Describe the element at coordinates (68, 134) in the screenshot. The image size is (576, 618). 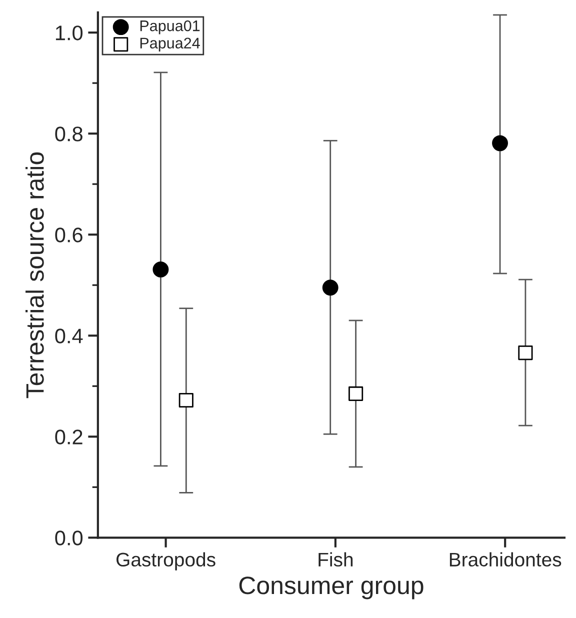
I see `y-tick-label: 0.8` at that location.